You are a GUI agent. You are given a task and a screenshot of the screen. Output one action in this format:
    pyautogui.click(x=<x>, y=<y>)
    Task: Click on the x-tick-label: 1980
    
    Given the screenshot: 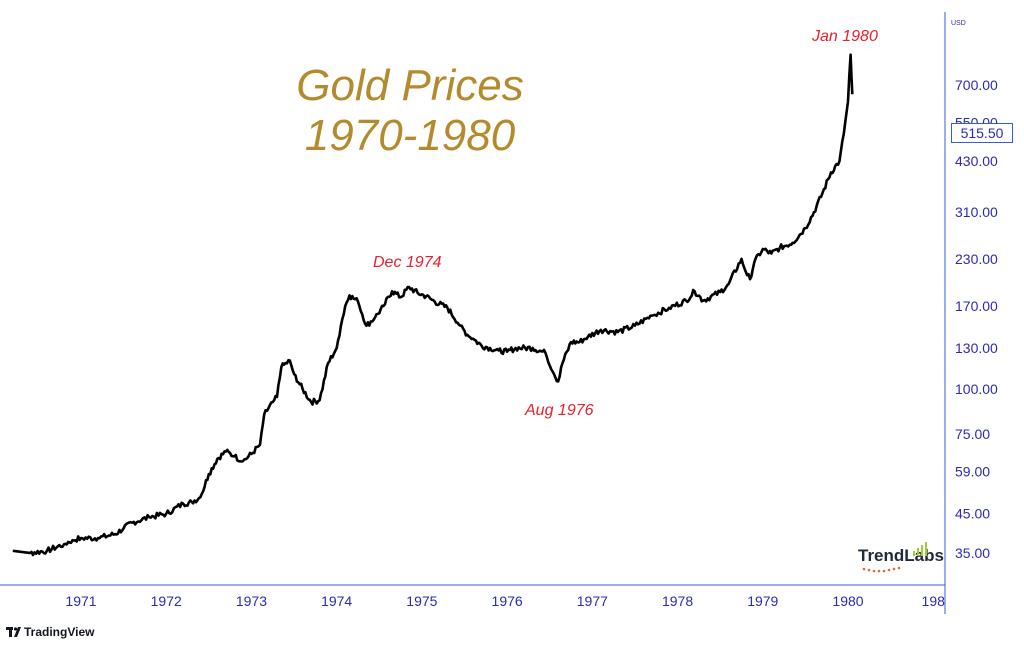 What is the action you would take?
    pyautogui.click(x=847, y=601)
    